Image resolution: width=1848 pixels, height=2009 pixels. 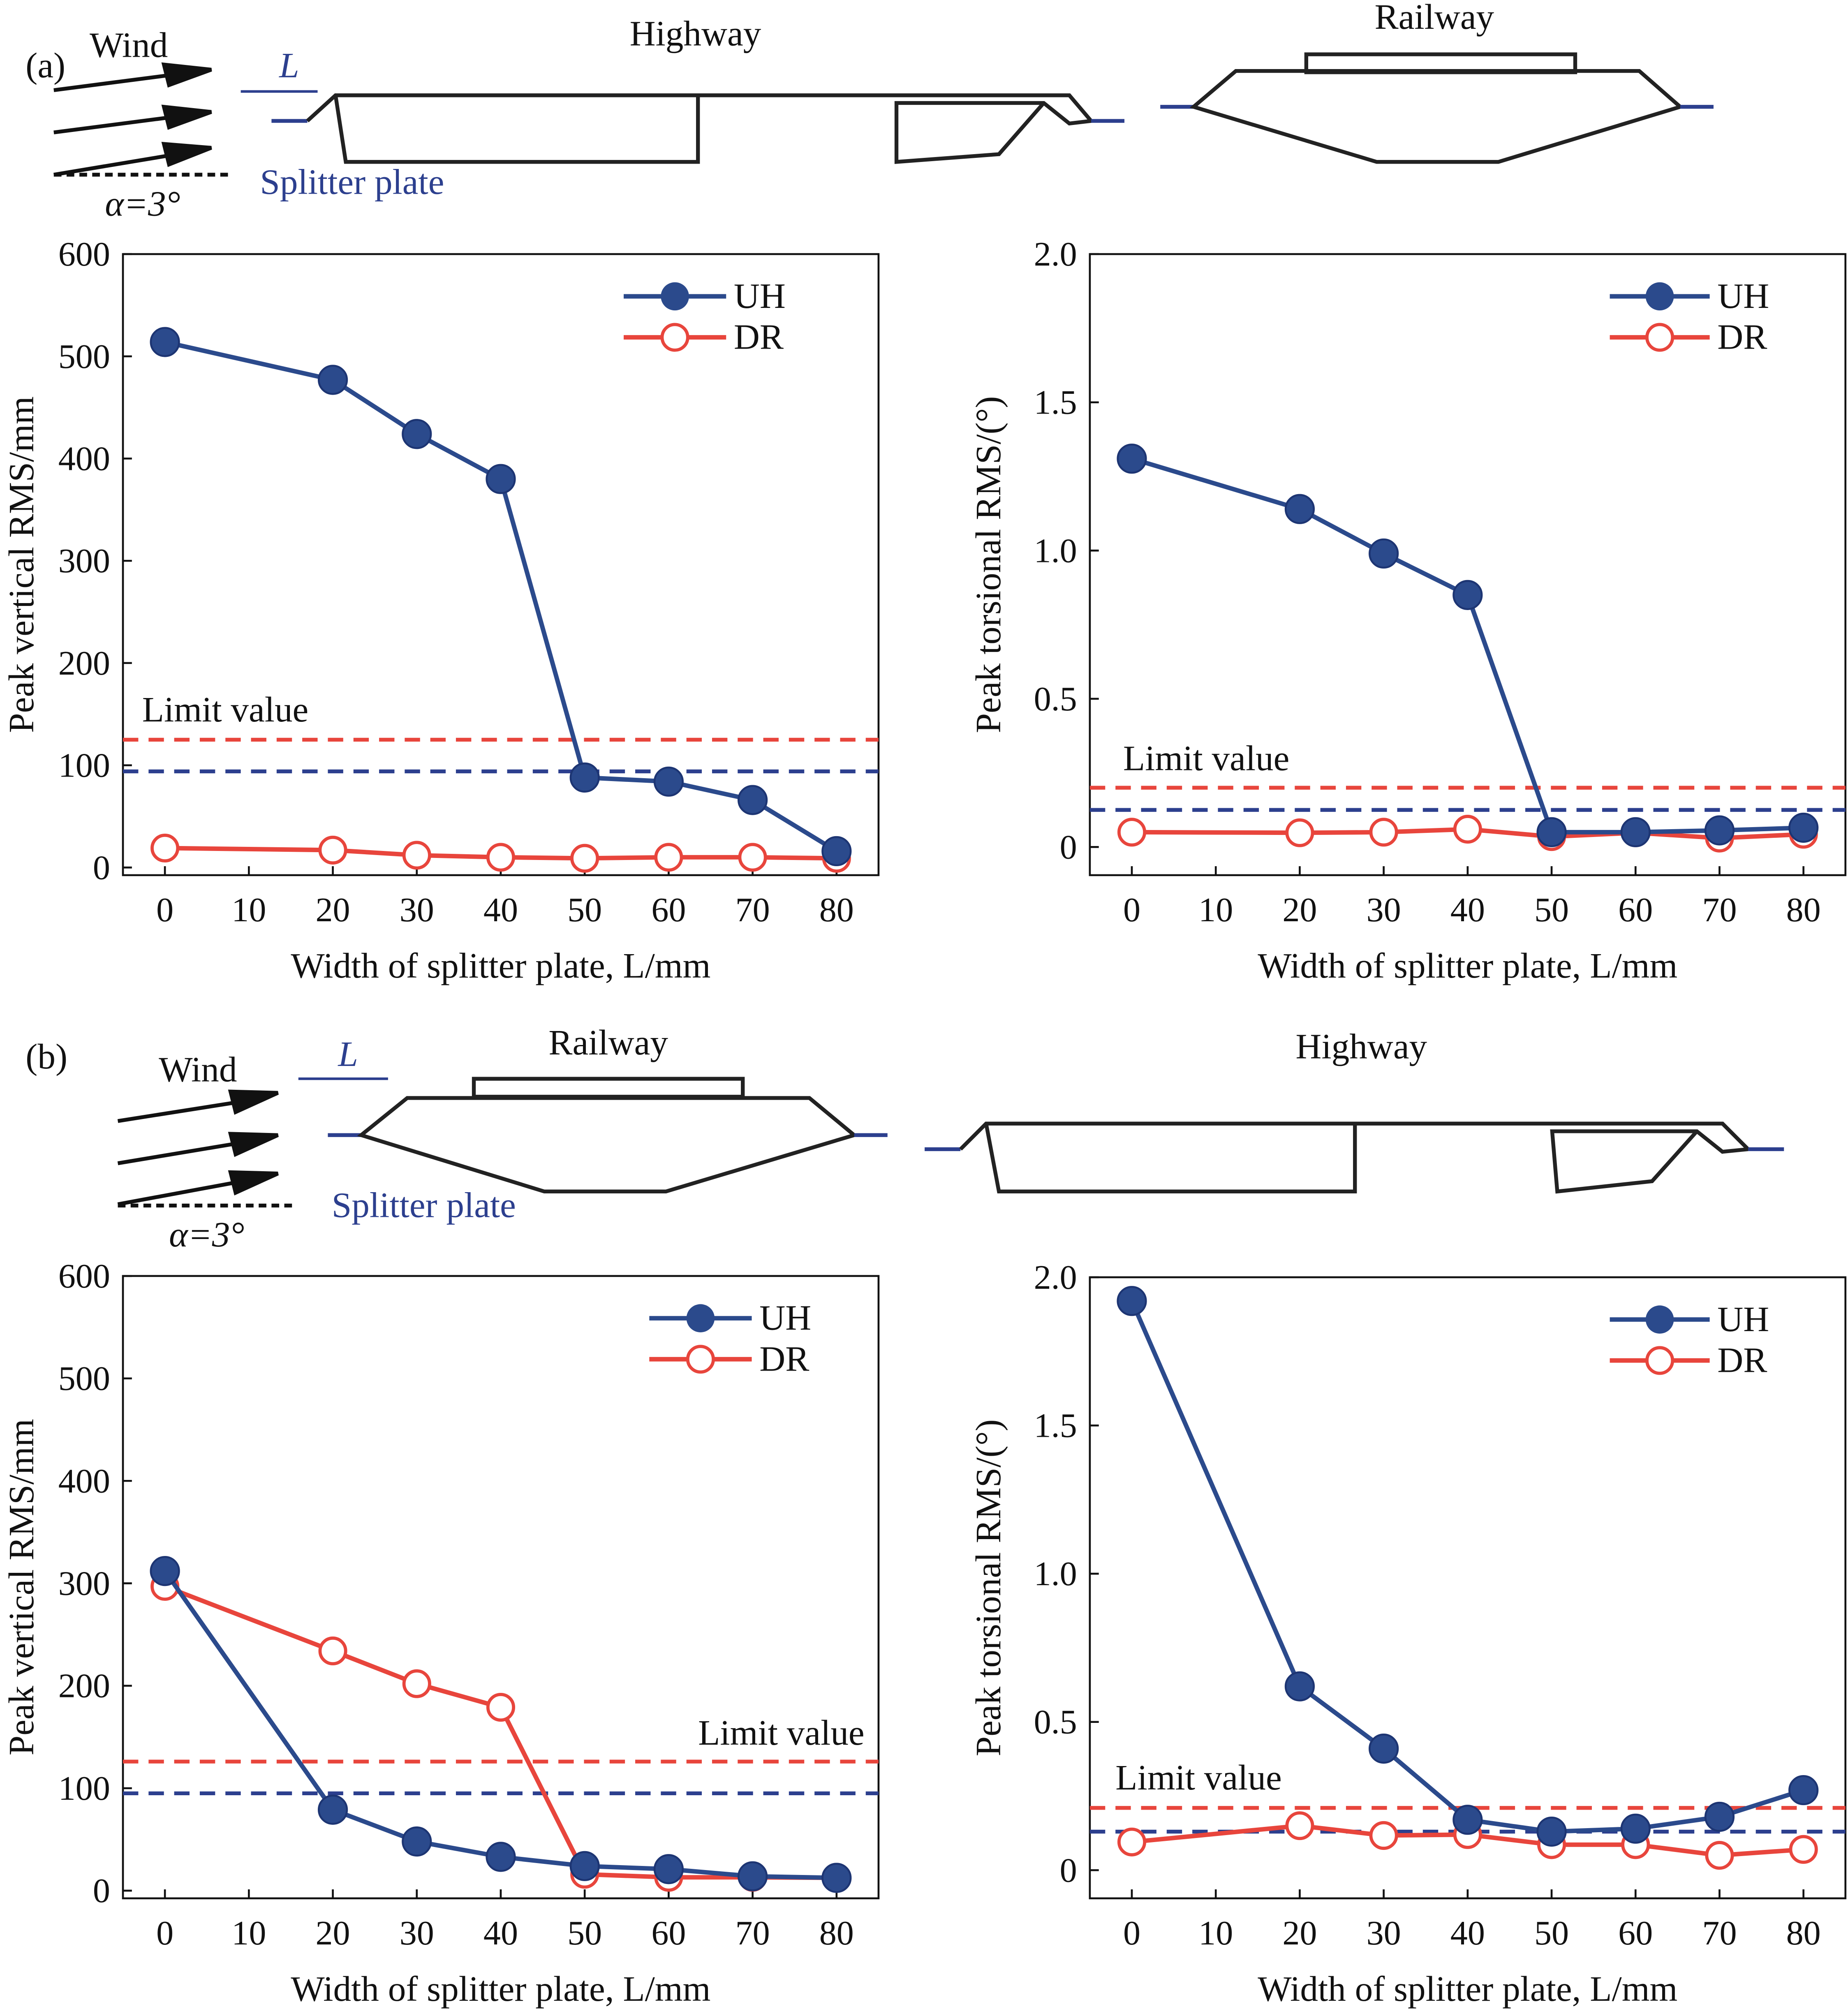 I want to click on legend-label-DR: DR, so click(x=759, y=337).